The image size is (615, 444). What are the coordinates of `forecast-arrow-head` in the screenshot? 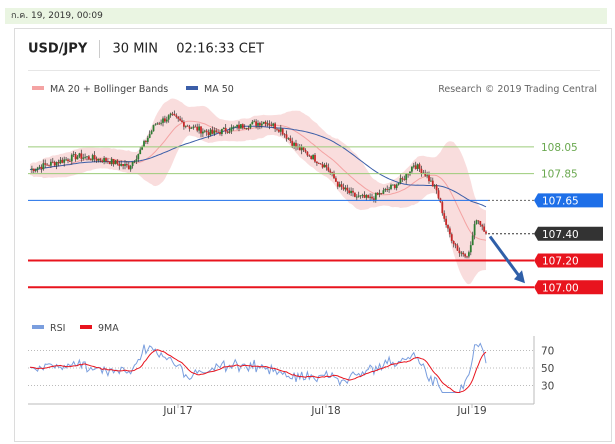 It's located at (519, 277).